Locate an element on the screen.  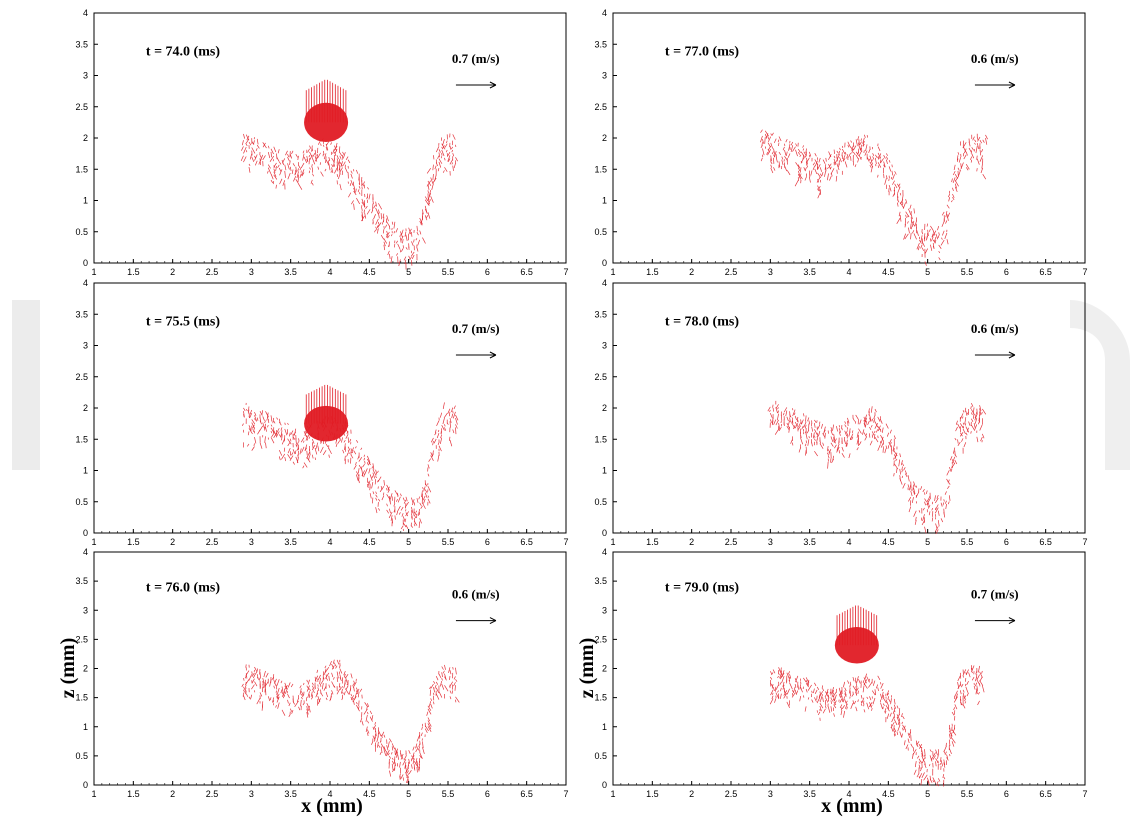
scale-label: 0.7 (m/s) is located at coordinates (995, 594).